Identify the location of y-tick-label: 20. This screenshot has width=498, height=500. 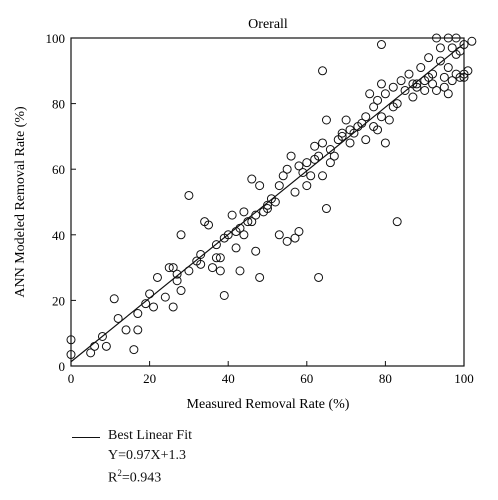
(58, 300).